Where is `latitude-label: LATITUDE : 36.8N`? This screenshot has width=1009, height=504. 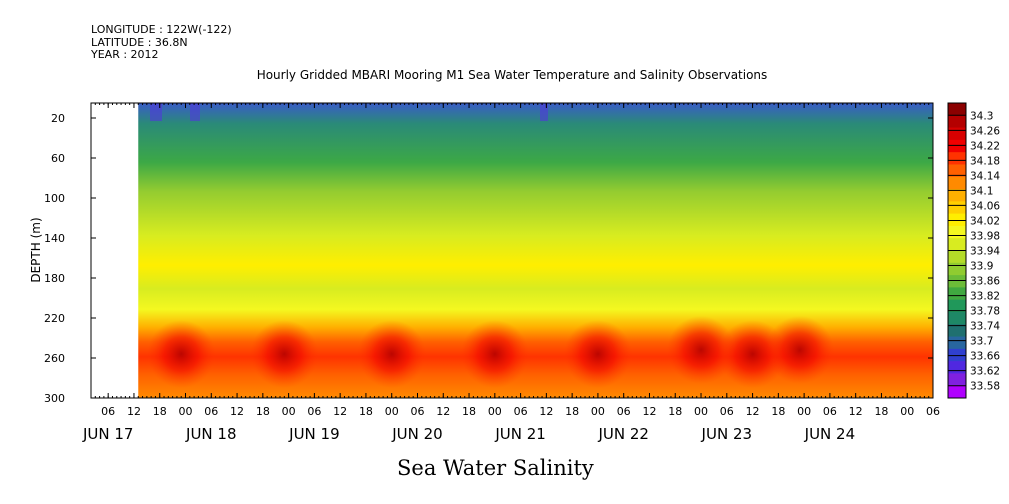 latitude-label: LATITUDE : 36.8N is located at coordinates (139, 42).